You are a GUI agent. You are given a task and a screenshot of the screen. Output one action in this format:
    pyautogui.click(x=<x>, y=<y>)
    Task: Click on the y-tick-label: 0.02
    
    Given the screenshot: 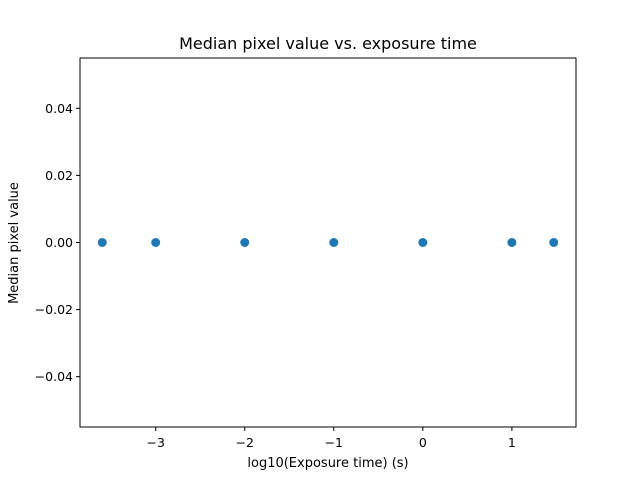 What is the action you would take?
    pyautogui.click(x=59, y=175)
    